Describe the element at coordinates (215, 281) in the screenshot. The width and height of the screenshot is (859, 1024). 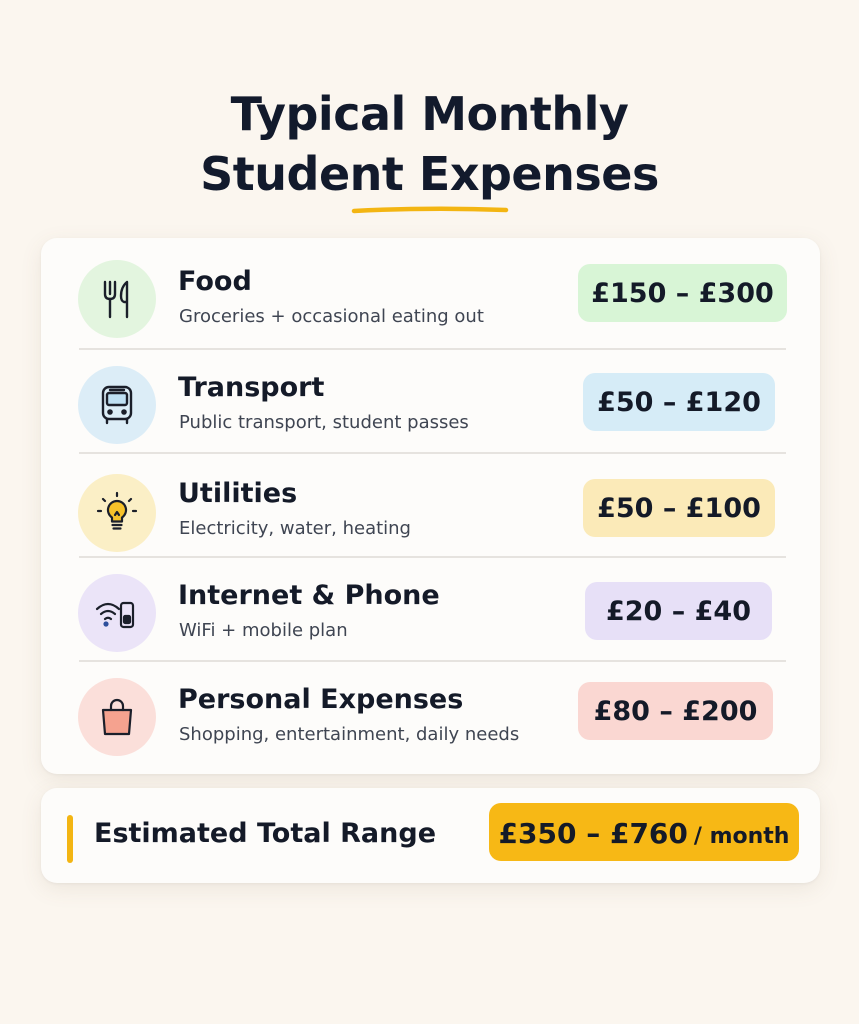
I see `expense-name: Food` at that location.